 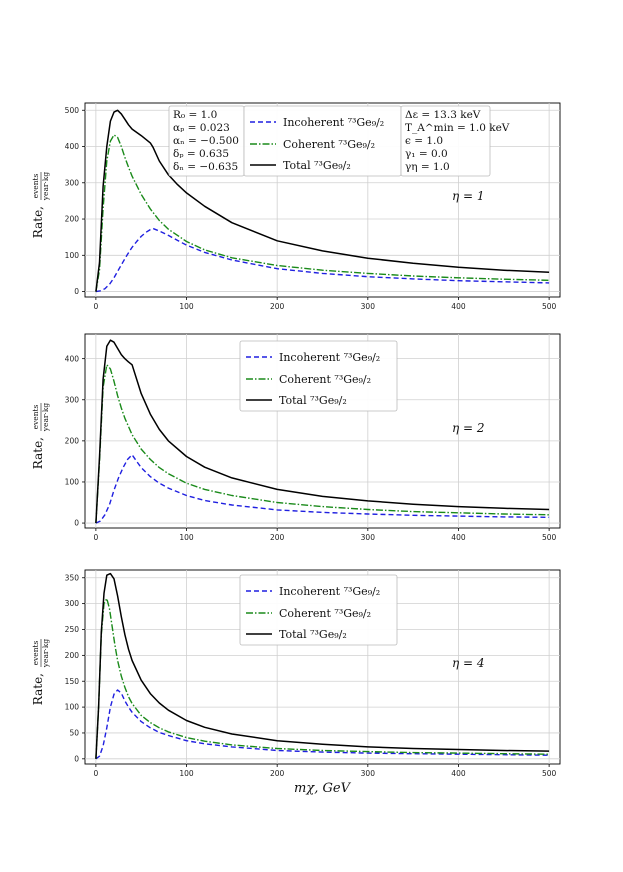 I want to click on param-line: γ₁ = 0.0, so click(x=426, y=154).